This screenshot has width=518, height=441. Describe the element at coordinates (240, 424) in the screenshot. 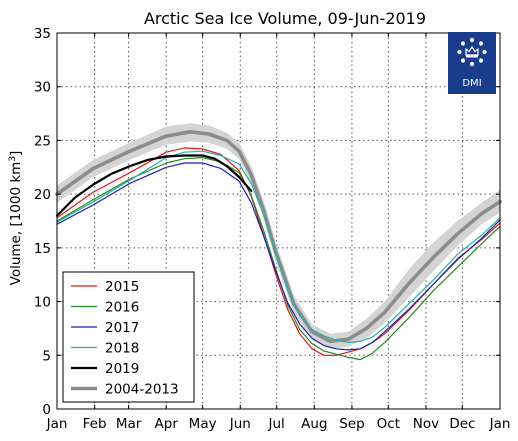

I see `x-tick-label: Jun` at that location.